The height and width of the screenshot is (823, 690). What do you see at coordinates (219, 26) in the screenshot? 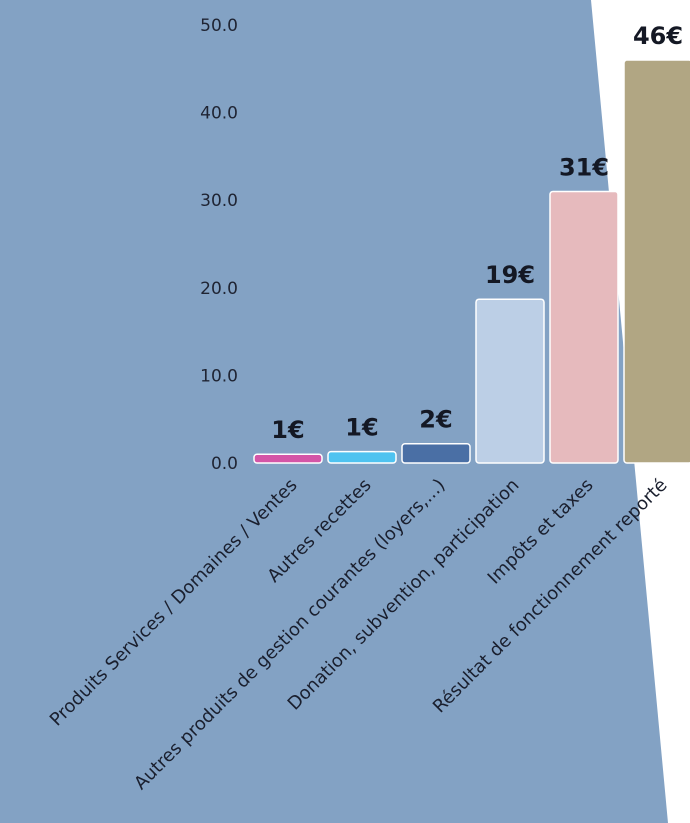
I see `y-tick-label: 50.0` at bounding box center [219, 26].